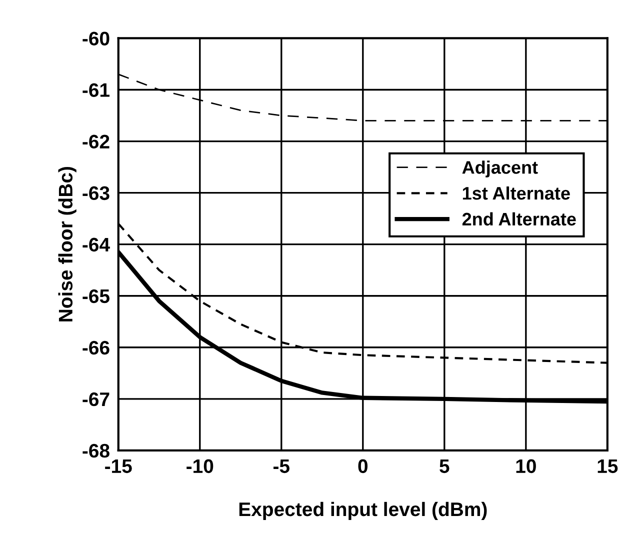 The height and width of the screenshot is (546, 623). What do you see at coordinates (96, 347) in the screenshot?
I see `y-tick-label: -66` at bounding box center [96, 347].